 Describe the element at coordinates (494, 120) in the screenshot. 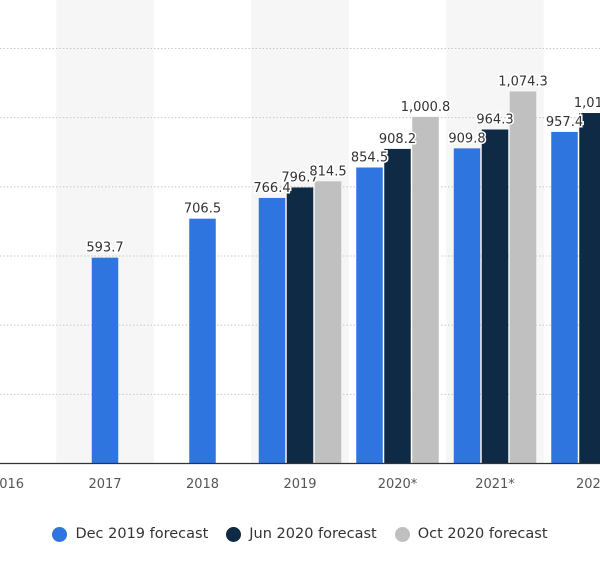

I see `data-label-jun-2020-forecast-2021: 964.3` at that location.